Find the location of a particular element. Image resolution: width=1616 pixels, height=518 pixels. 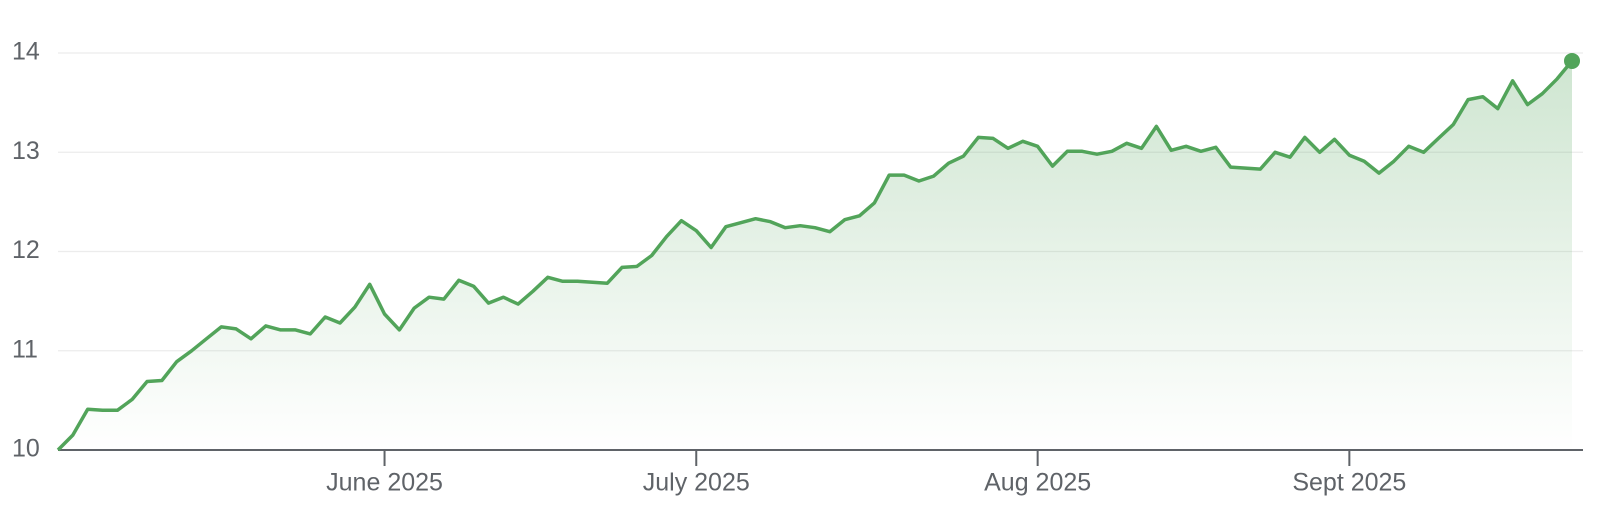

x-tick-label: Aug 2025 is located at coordinates (1037, 483).